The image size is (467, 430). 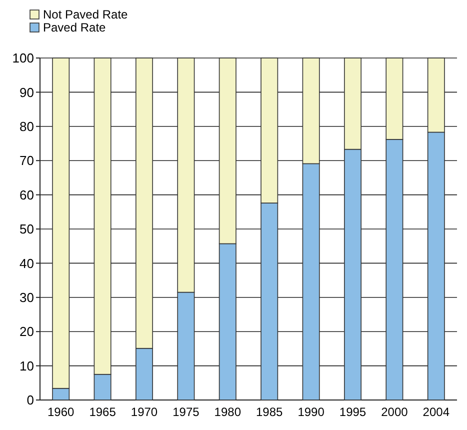 What do you see at coordinates (27, 92) in the screenshot?
I see `y-tick-label: 90` at bounding box center [27, 92].